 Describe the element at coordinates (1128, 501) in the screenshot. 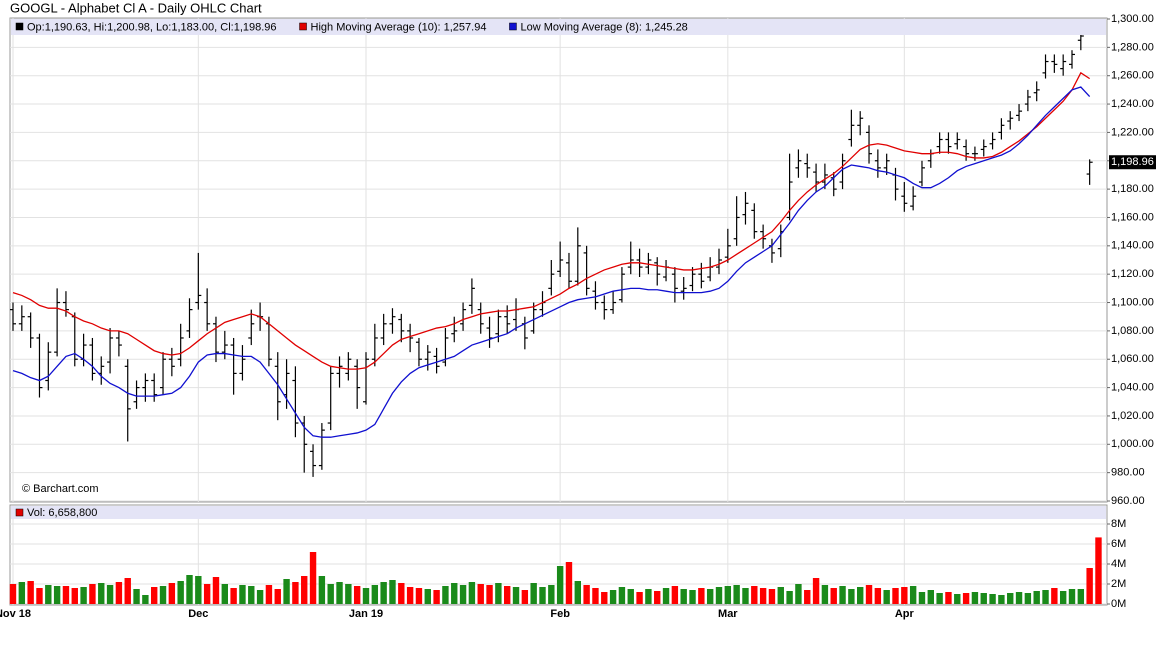

I see `y-tick-label: 960.00` at that location.